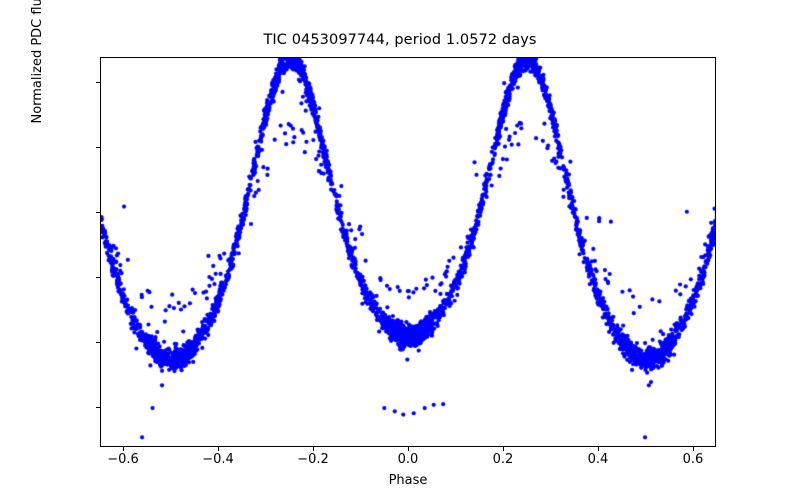  I want to click on x-tick-label: 0.4, so click(598, 459).